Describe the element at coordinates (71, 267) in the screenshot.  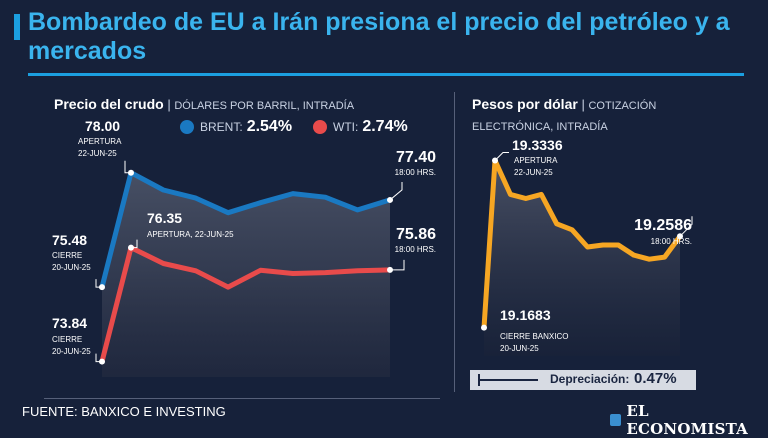
I see `brent-start-note-2: 20-JUN-25` at that location.